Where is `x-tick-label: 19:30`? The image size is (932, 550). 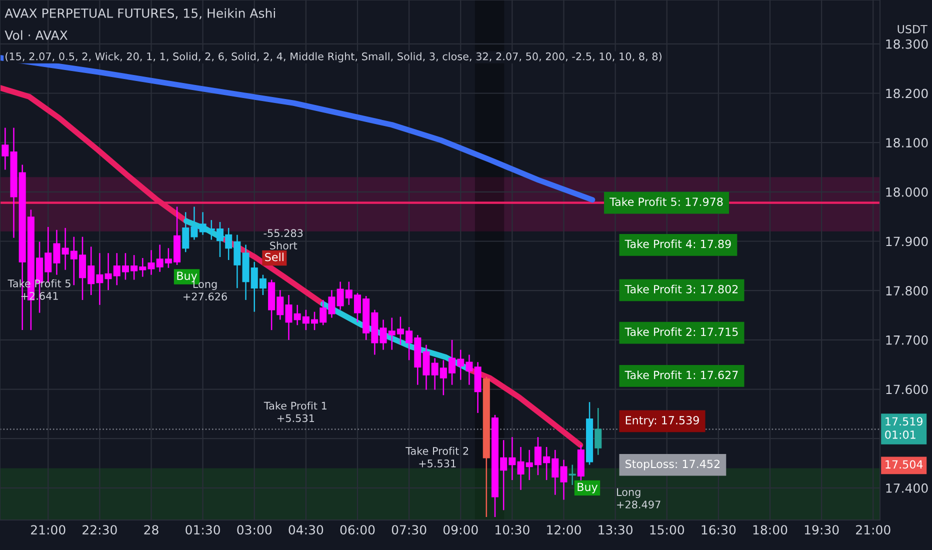 x-tick-label: 19:30 is located at coordinates (821, 530).